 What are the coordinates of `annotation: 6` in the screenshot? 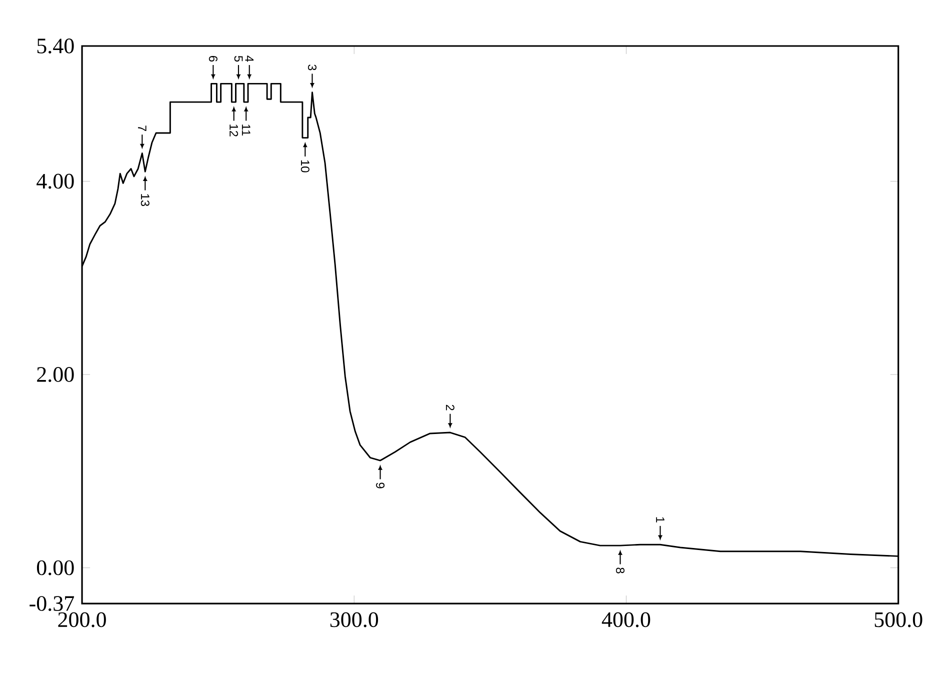 It's located at (213, 59).